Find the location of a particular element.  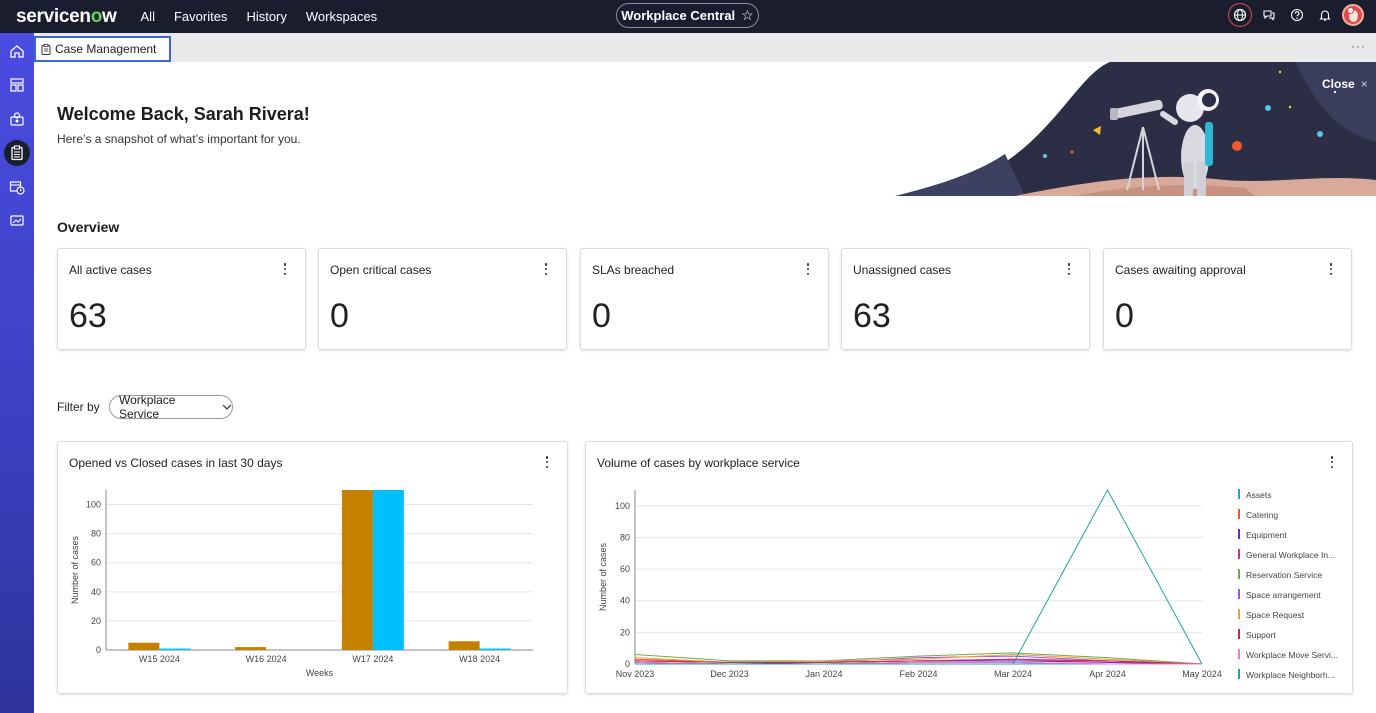

legend-label: Support is located at coordinates (1261, 635).